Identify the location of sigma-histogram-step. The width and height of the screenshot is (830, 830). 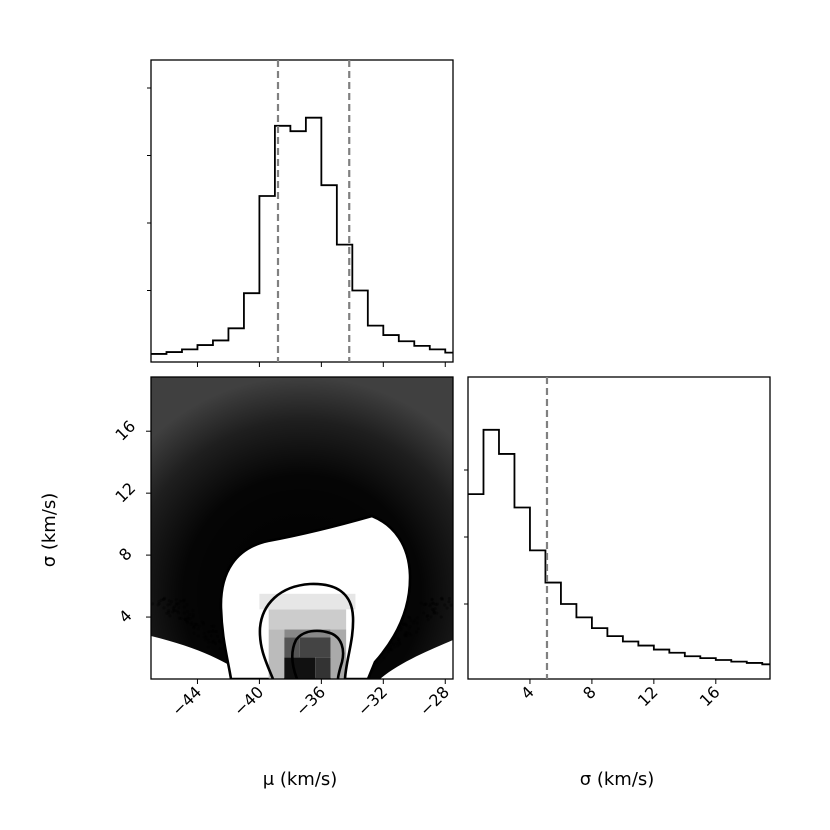
(619, 547).